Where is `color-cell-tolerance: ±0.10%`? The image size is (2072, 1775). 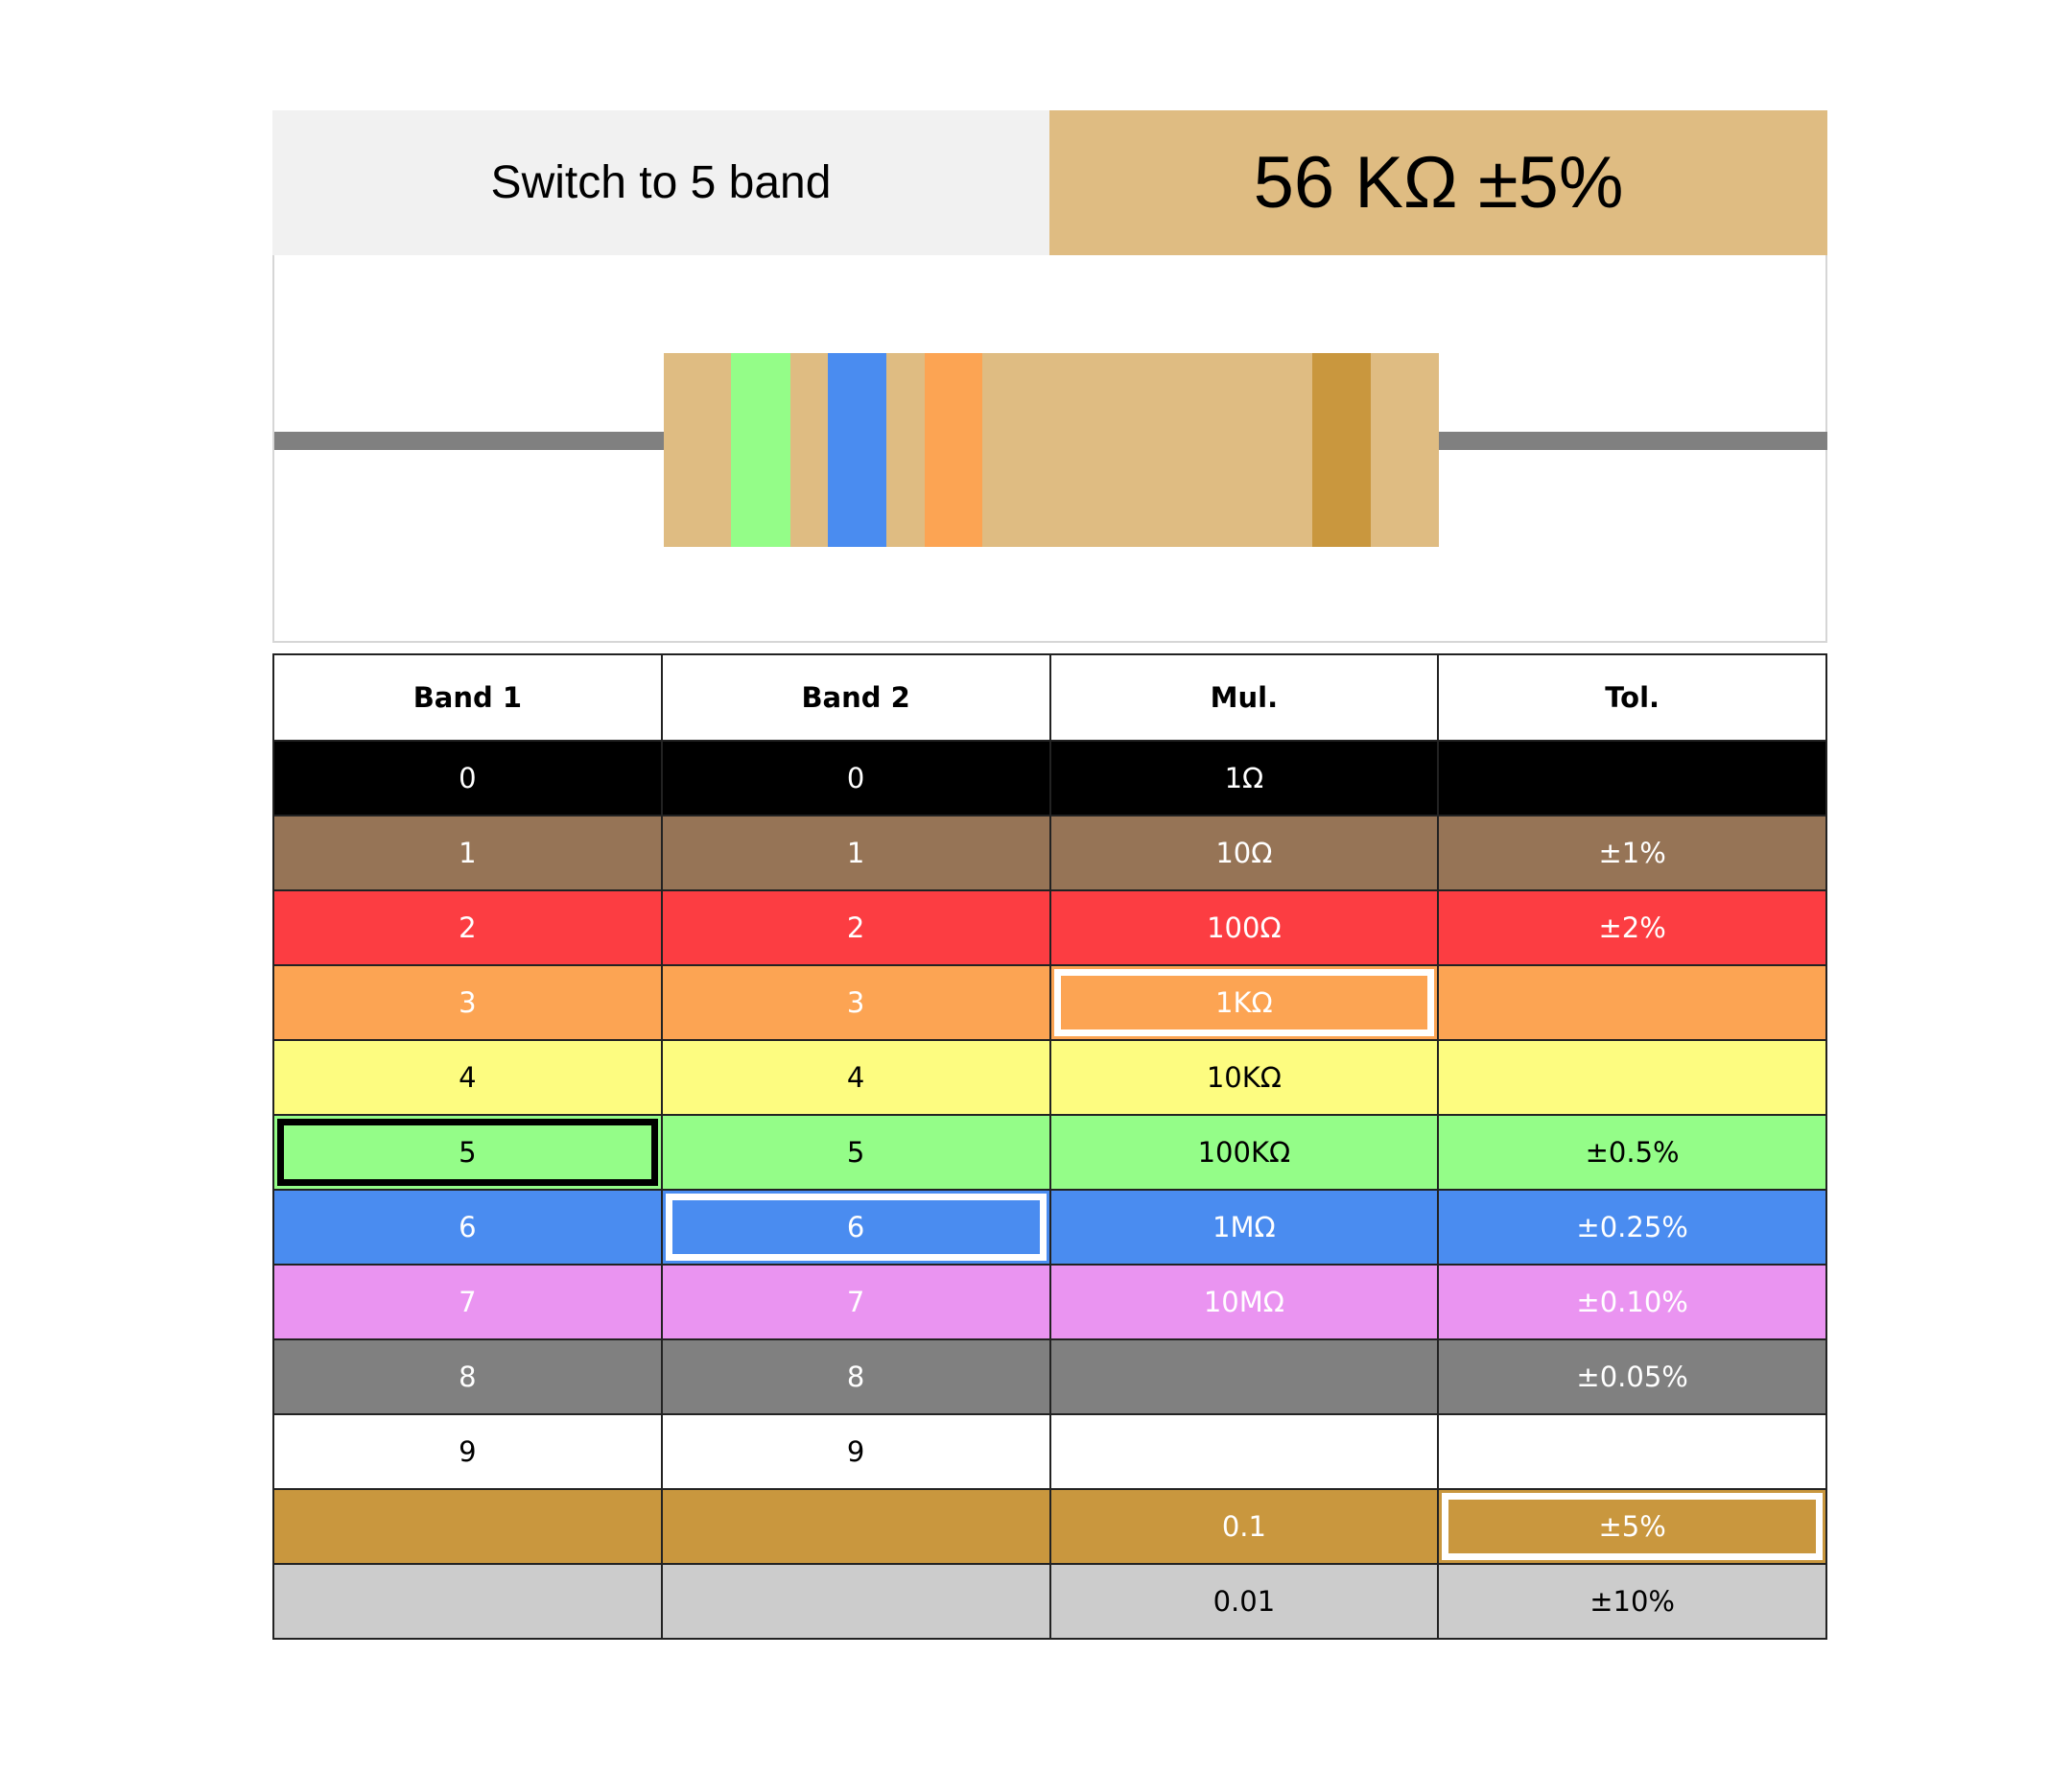 color-cell-tolerance: ±0.10% is located at coordinates (1632, 1302).